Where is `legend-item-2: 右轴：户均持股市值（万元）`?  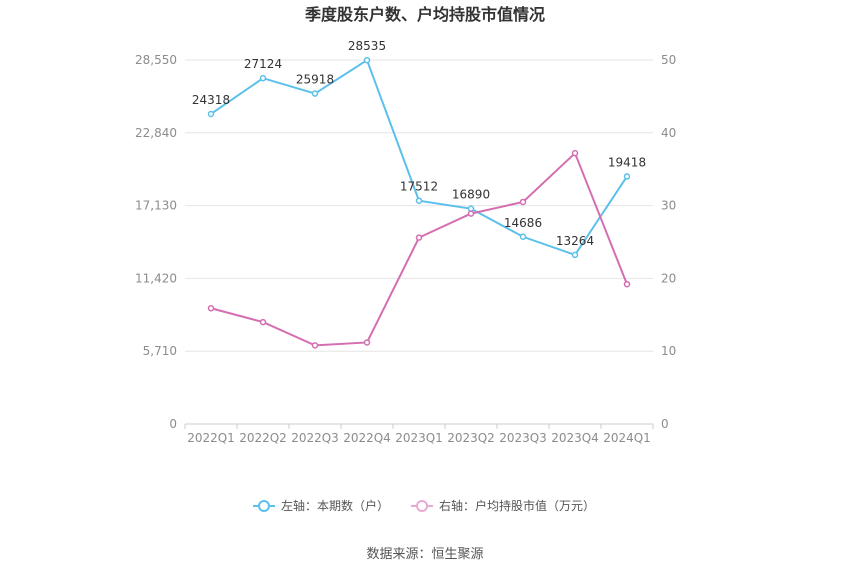
legend-item-2: 右轴：户均持股市值（万元） is located at coordinates (503, 505).